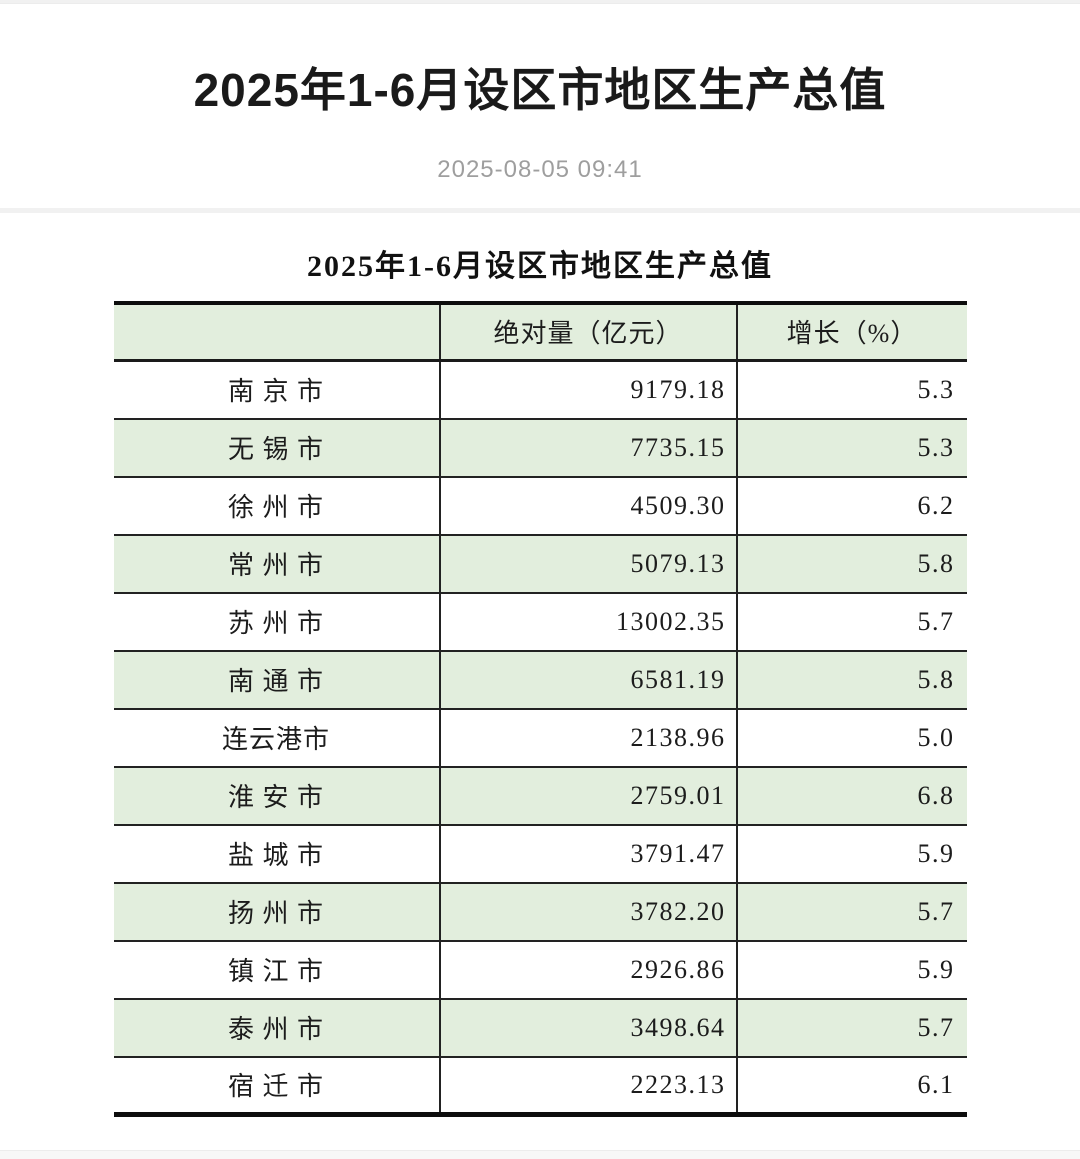  Describe the element at coordinates (851, 332) in the screenshot. I see `col-header-growth: 增长（%）` at that location.